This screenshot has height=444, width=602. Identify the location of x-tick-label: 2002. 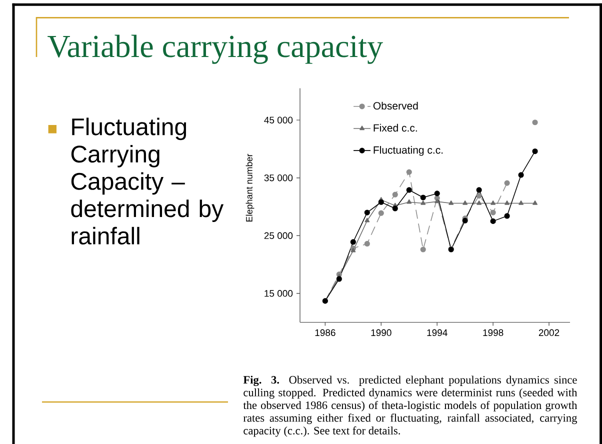
(549, 332).